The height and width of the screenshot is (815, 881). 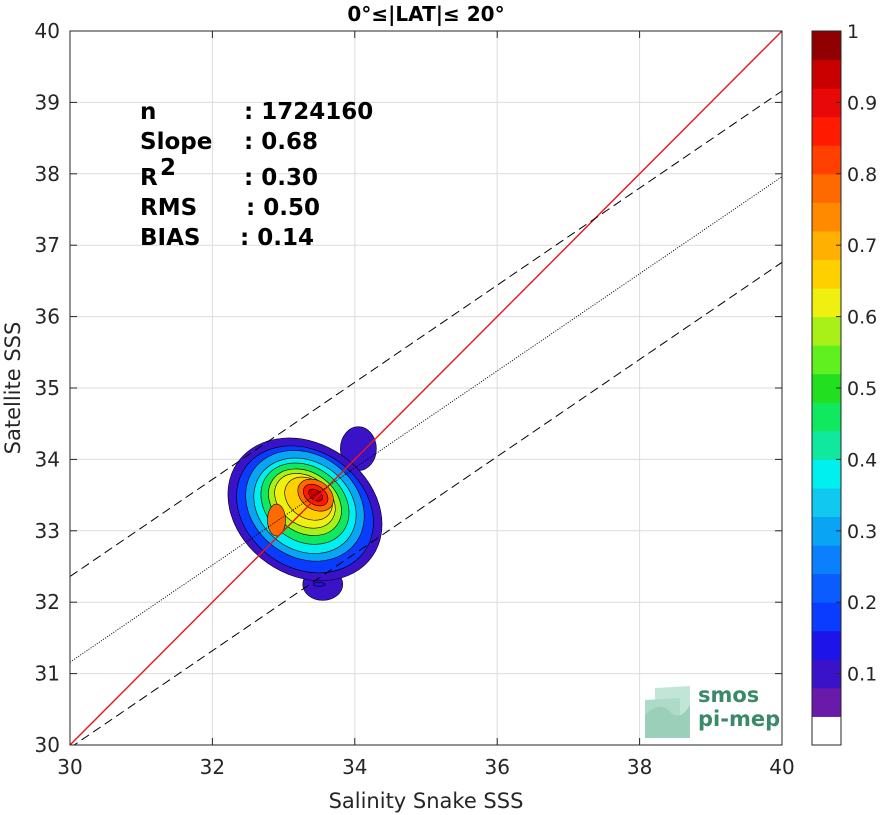 I want to click on logo-line1: smos, so click(x=728, y=695).